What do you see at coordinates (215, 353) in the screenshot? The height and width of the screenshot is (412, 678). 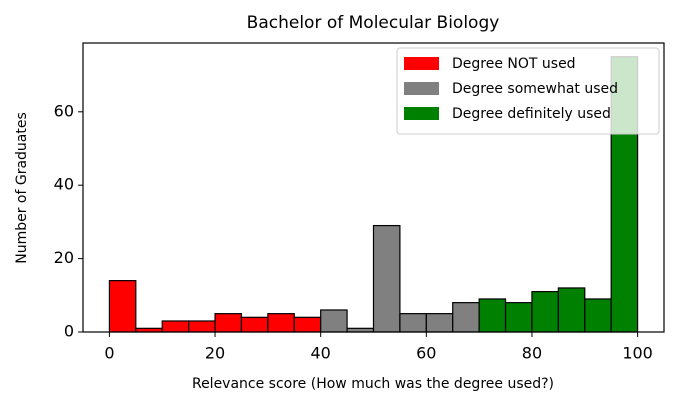 I see `x-tick-label: 20` at bounding box center [215, 353].